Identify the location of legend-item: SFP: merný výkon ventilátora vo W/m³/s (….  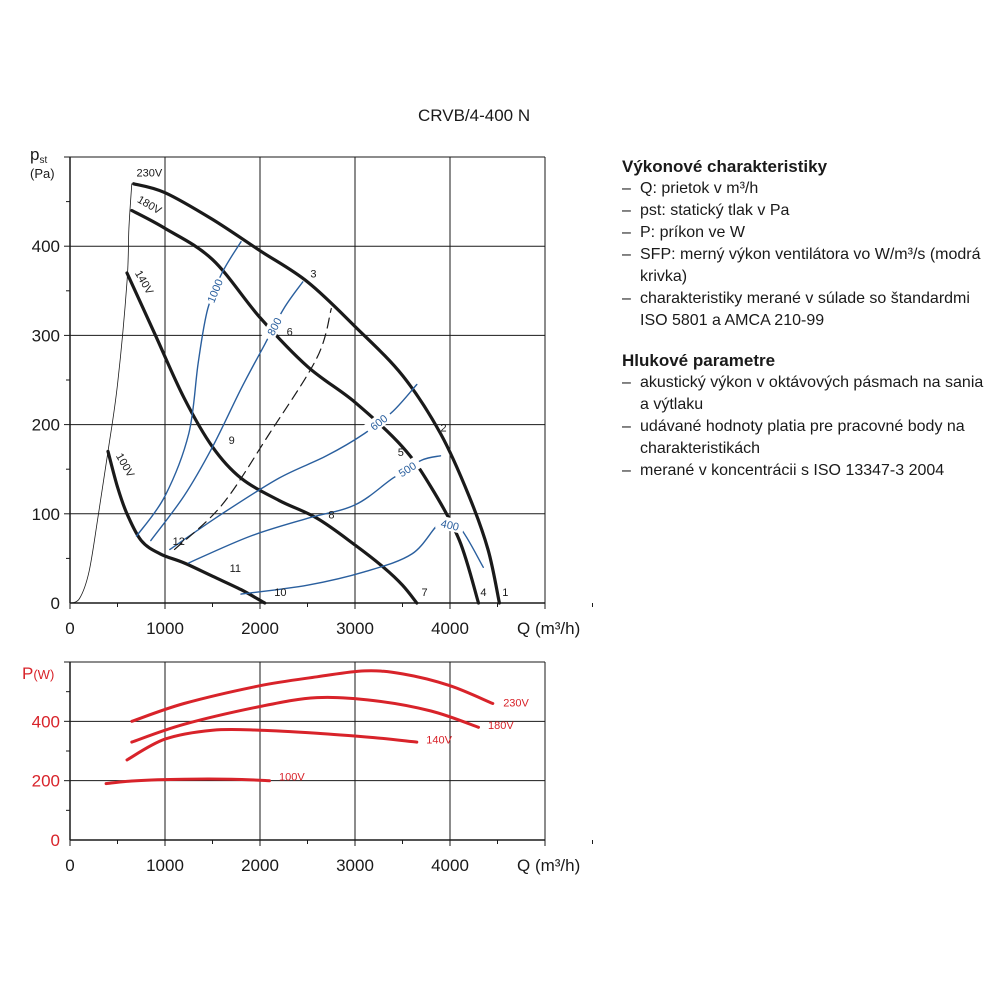
(808, 266).